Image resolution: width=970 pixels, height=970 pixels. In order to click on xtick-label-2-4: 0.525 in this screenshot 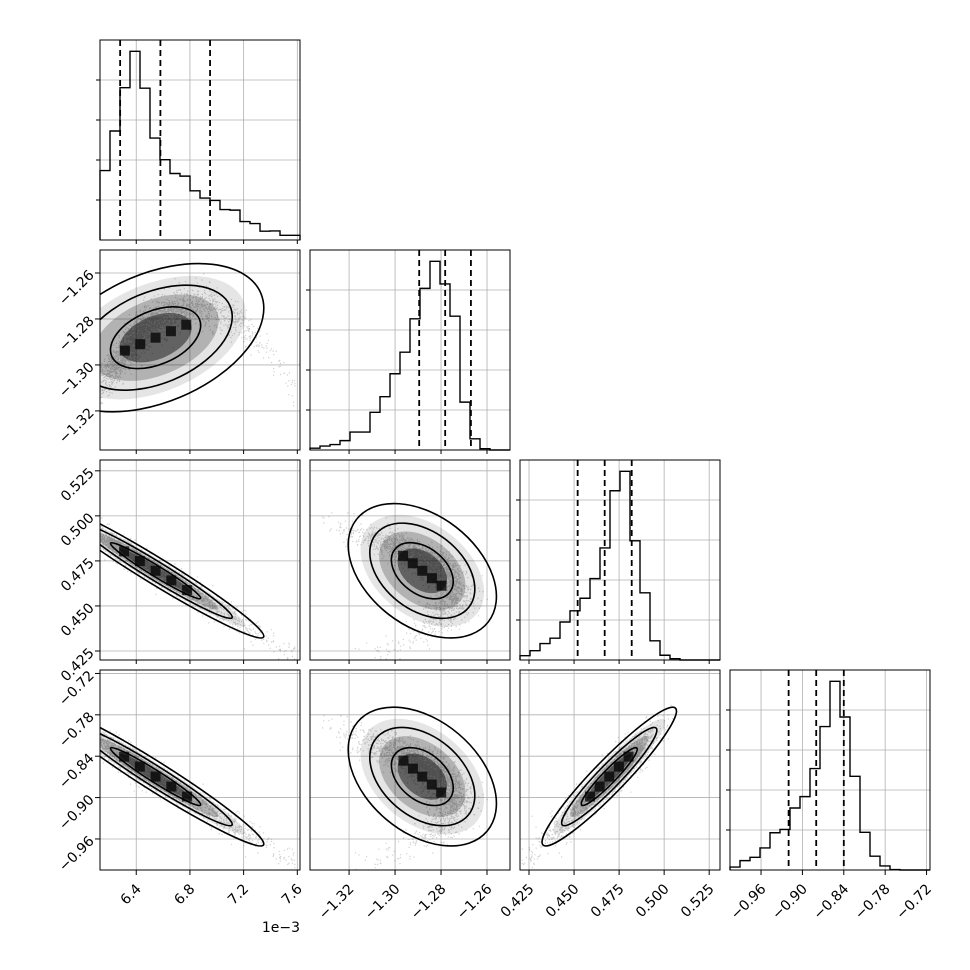, I will do `click(698, 901)`.